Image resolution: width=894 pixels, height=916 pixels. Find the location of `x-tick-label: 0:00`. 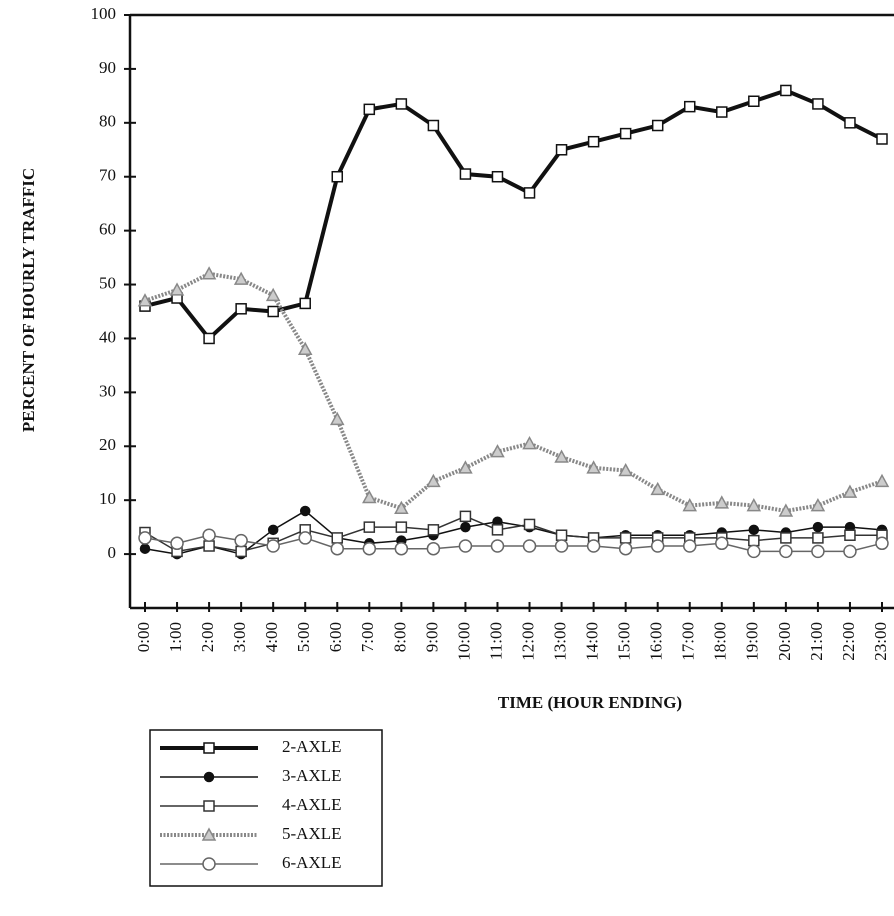

x-tick-label: 0:00 is located at coordinates (143, 637).